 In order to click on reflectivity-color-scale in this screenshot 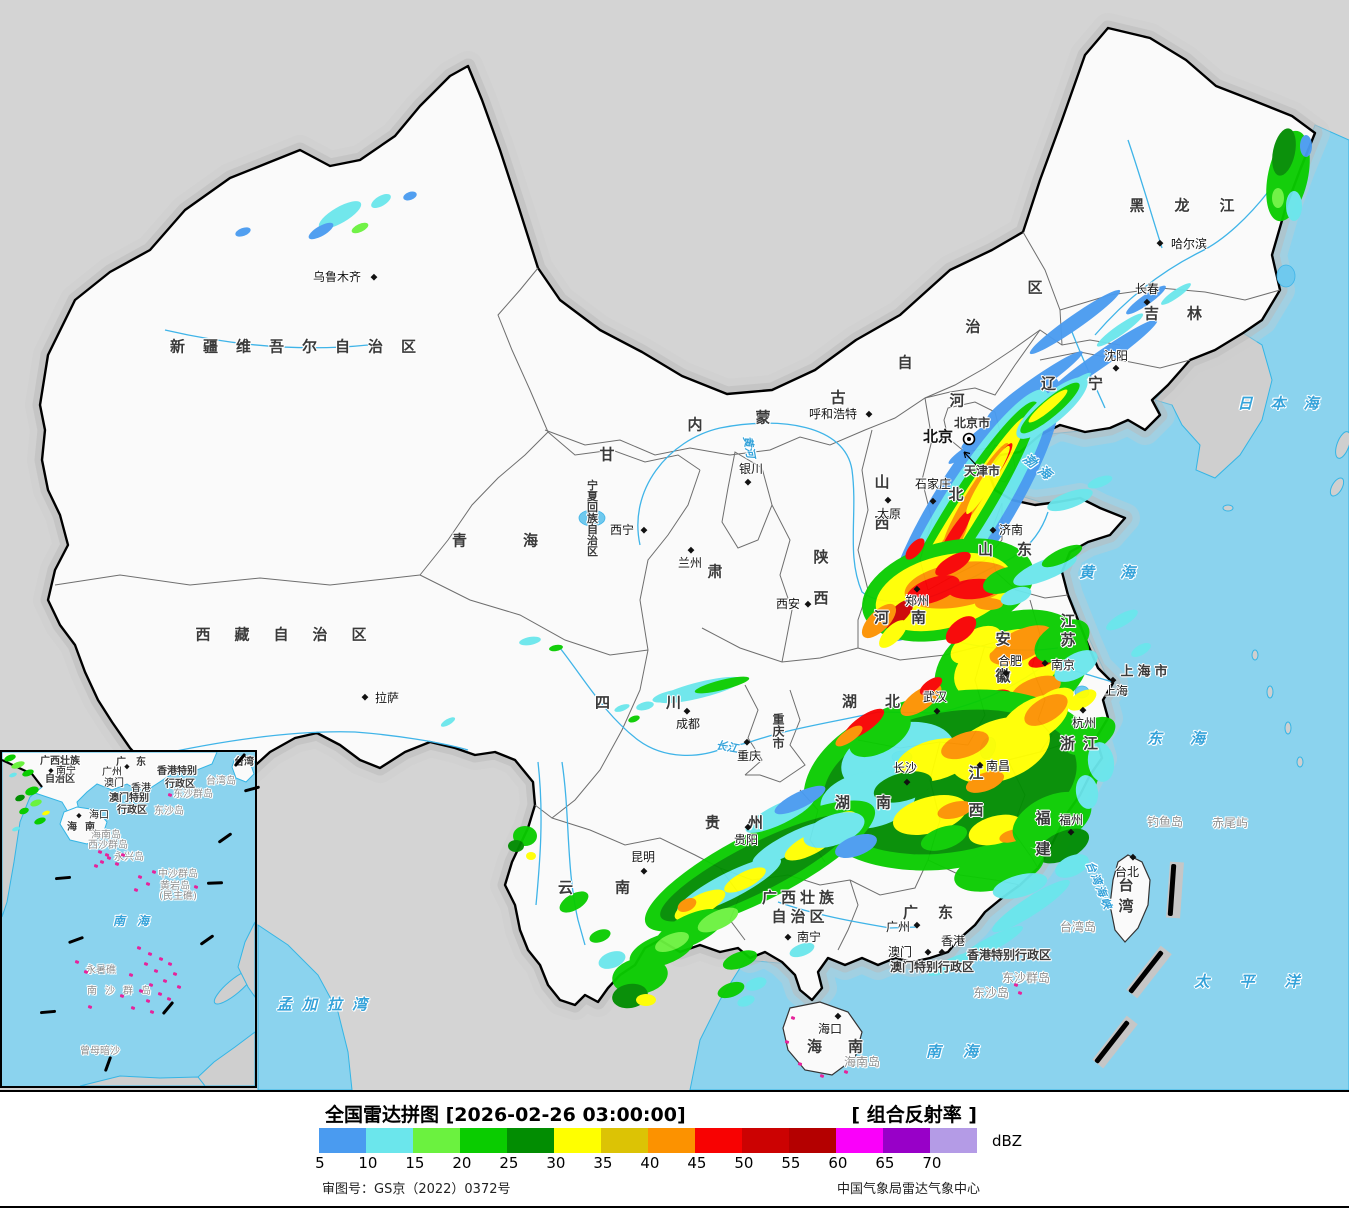, I will do `click(648, 1140)`.